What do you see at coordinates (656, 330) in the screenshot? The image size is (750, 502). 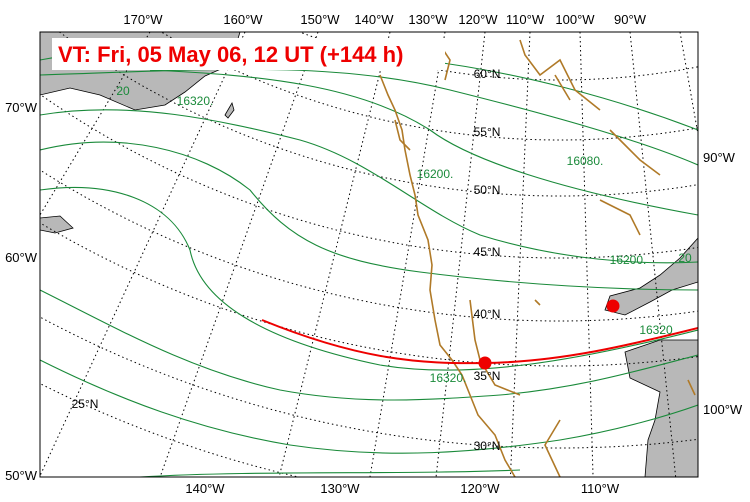 I see `label: 16320` at bounding box center [656, 330].